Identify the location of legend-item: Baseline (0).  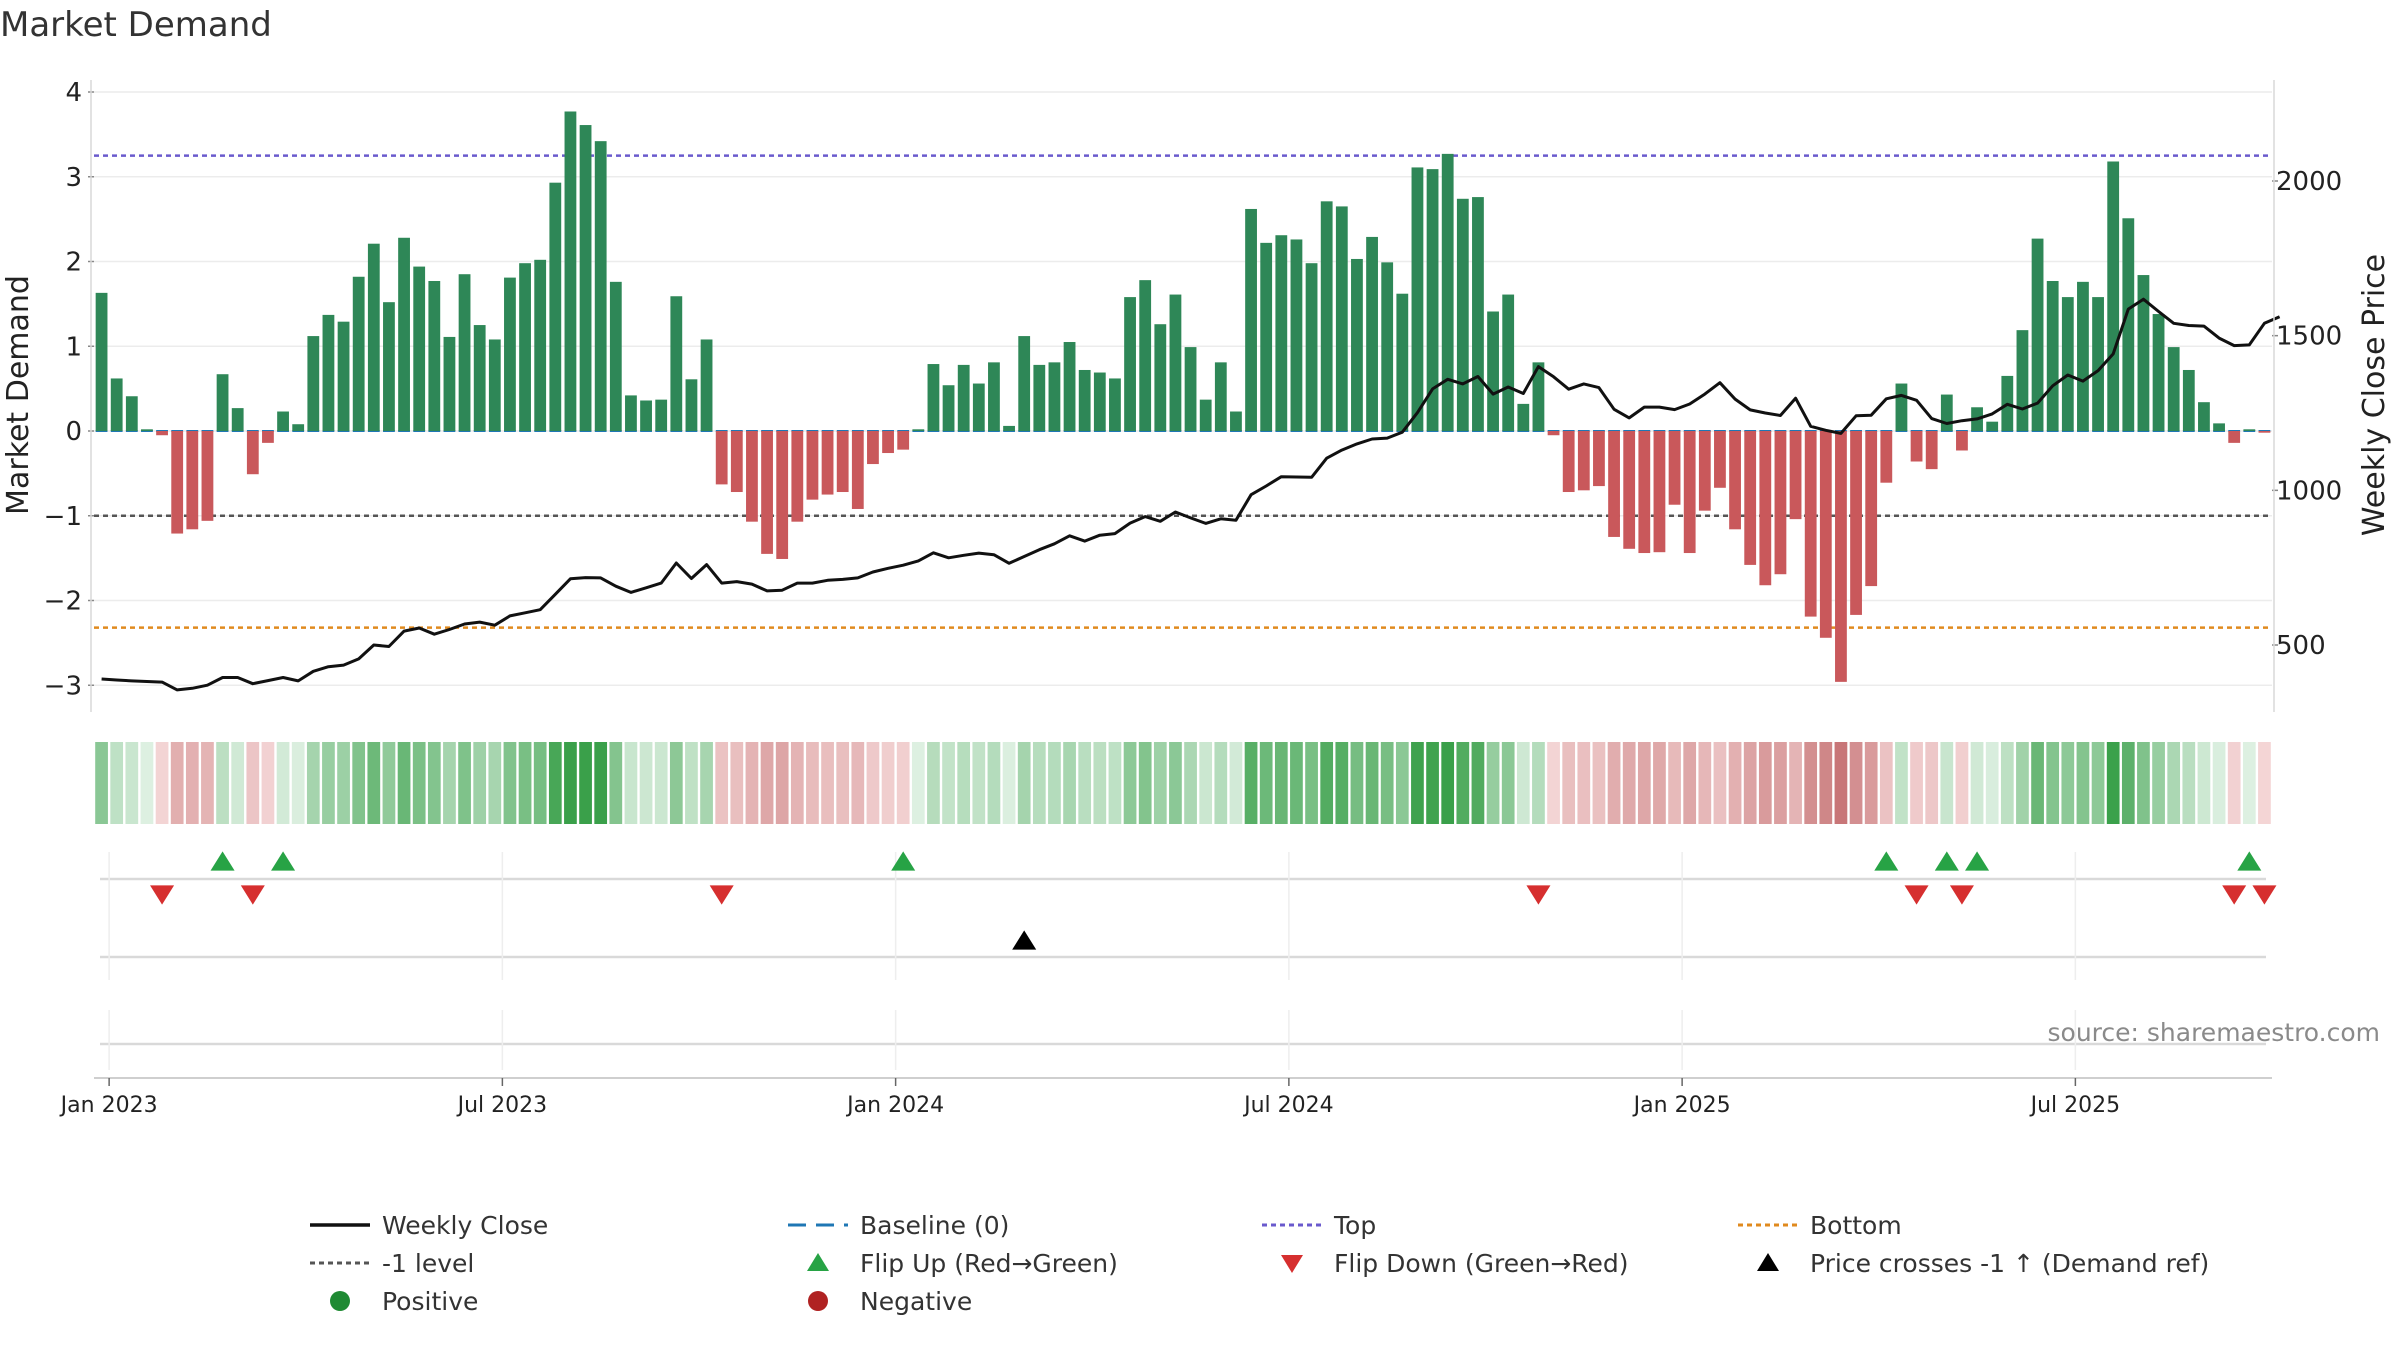
(898, 1225).